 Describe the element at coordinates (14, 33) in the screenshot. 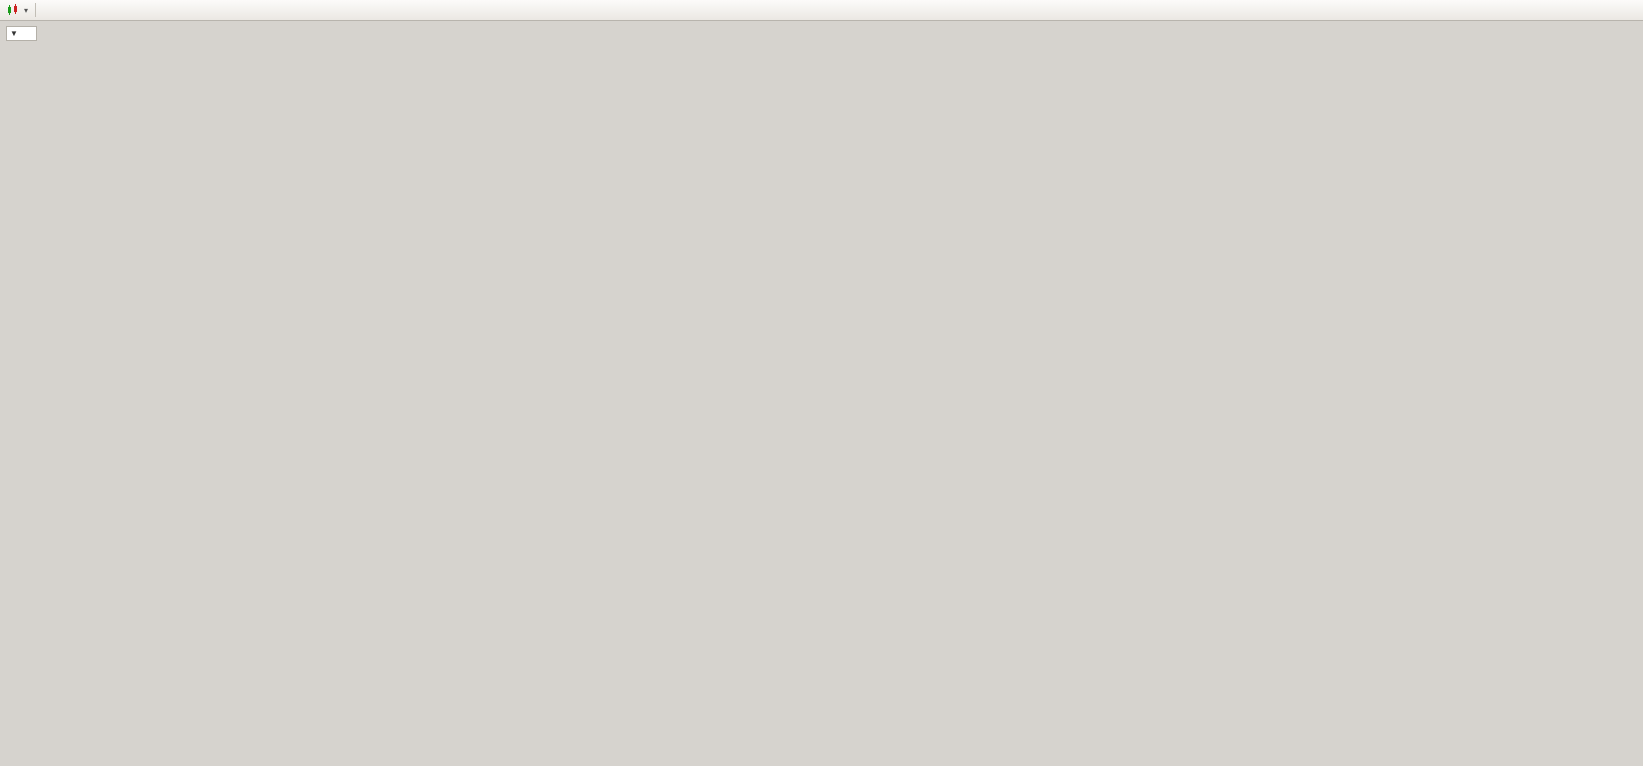

I see `one-click-trading-toggle-icon: ▼` at that location.